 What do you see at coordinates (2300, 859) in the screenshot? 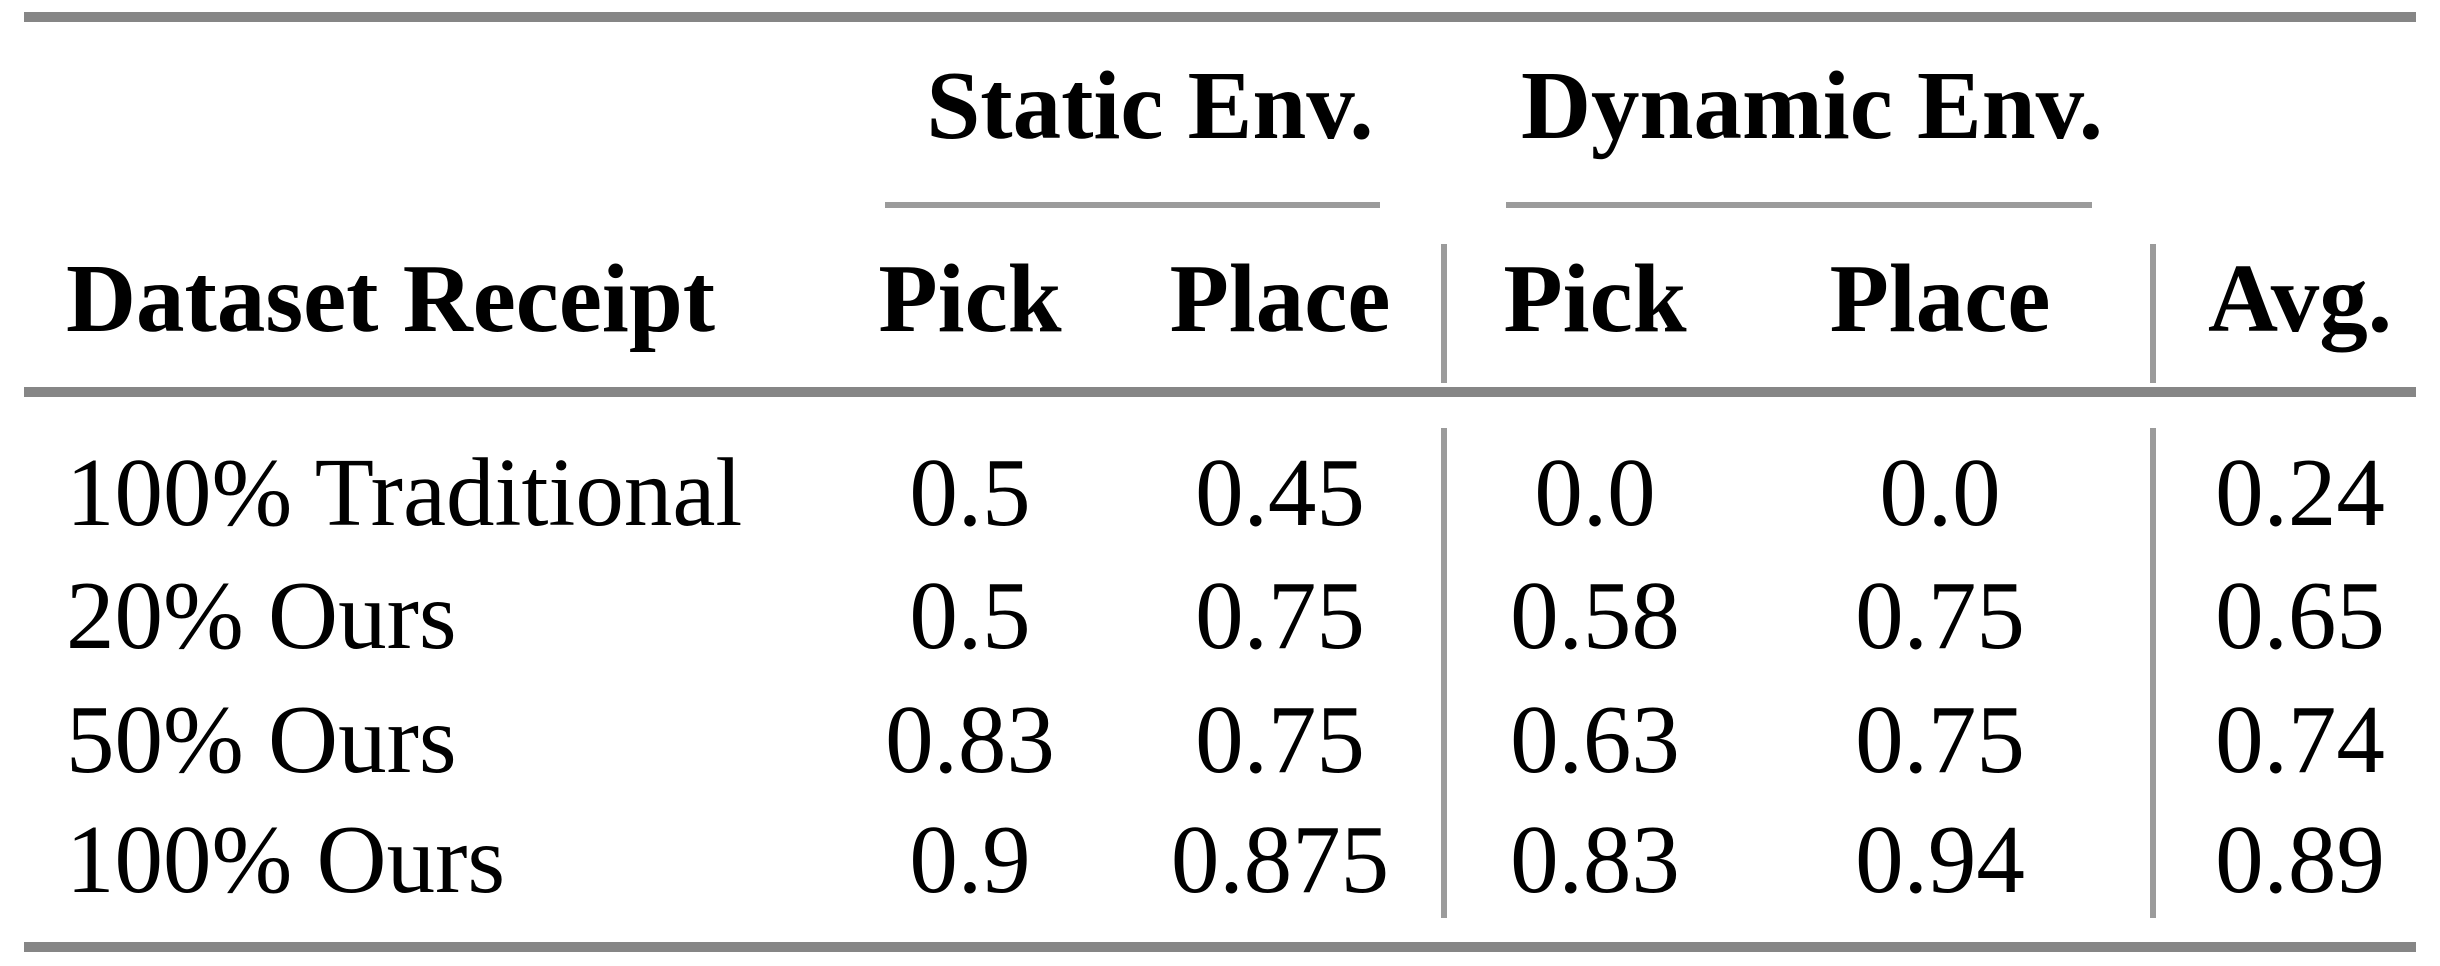
I see `cell-r3-avg: 0.89` at bounding box center [2300, 859].